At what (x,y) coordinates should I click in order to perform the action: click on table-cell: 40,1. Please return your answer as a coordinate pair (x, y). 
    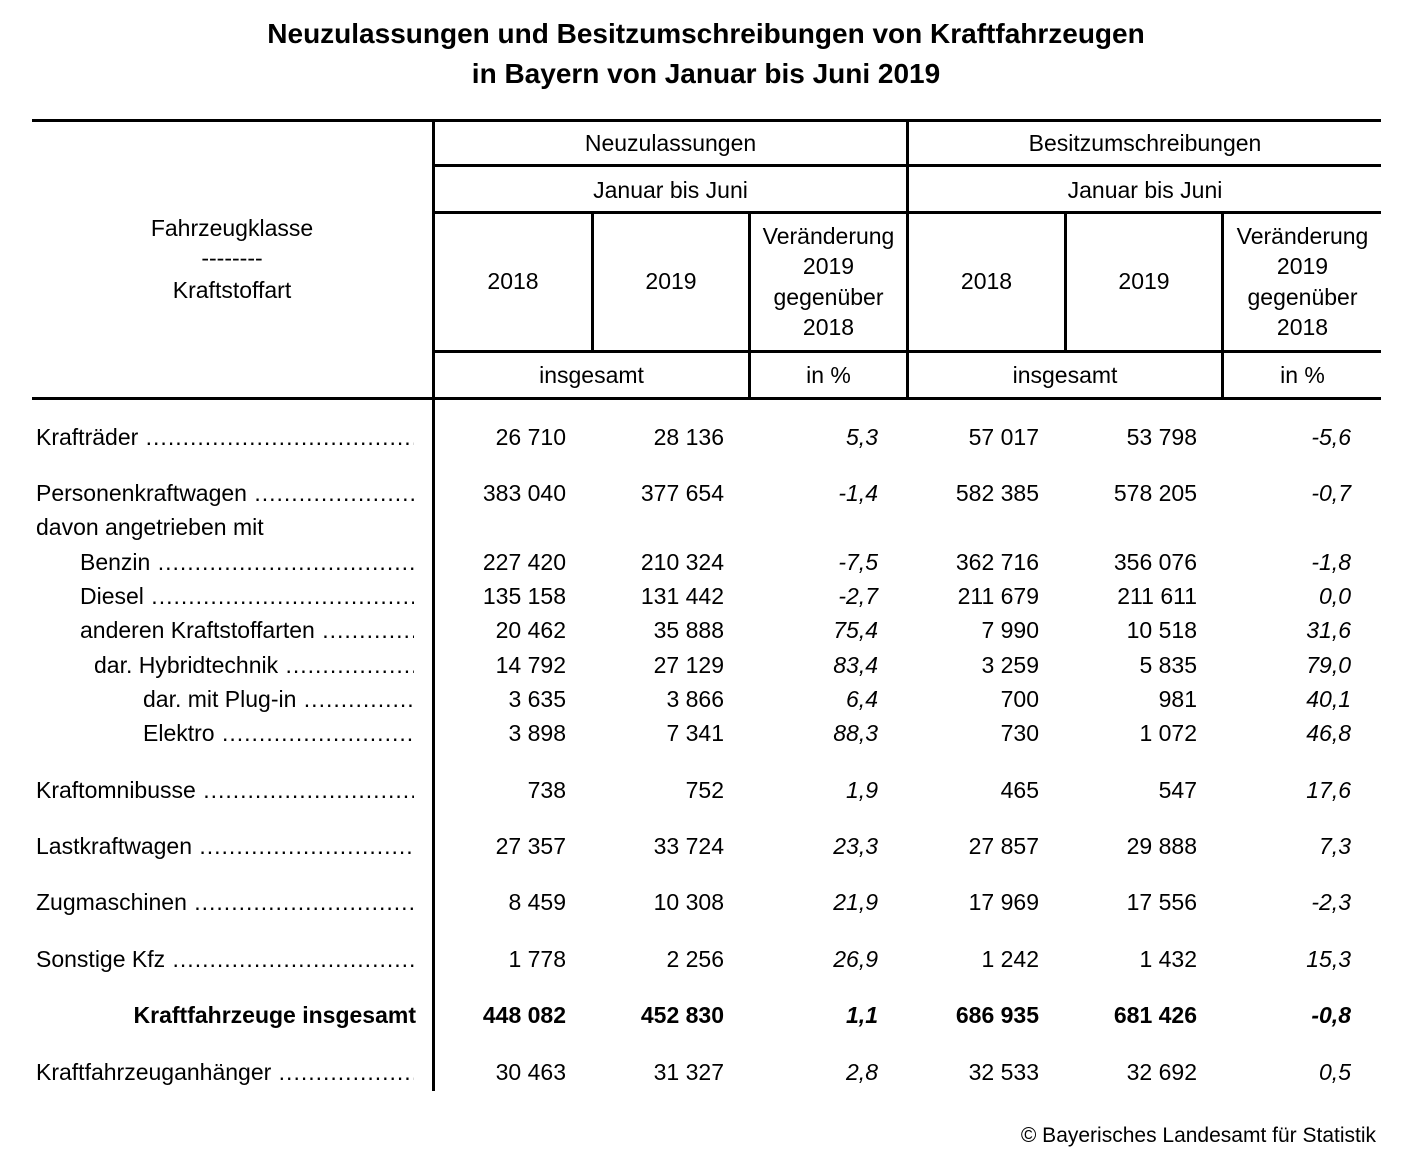
    Looking at the image, I should click on (1328, 699).